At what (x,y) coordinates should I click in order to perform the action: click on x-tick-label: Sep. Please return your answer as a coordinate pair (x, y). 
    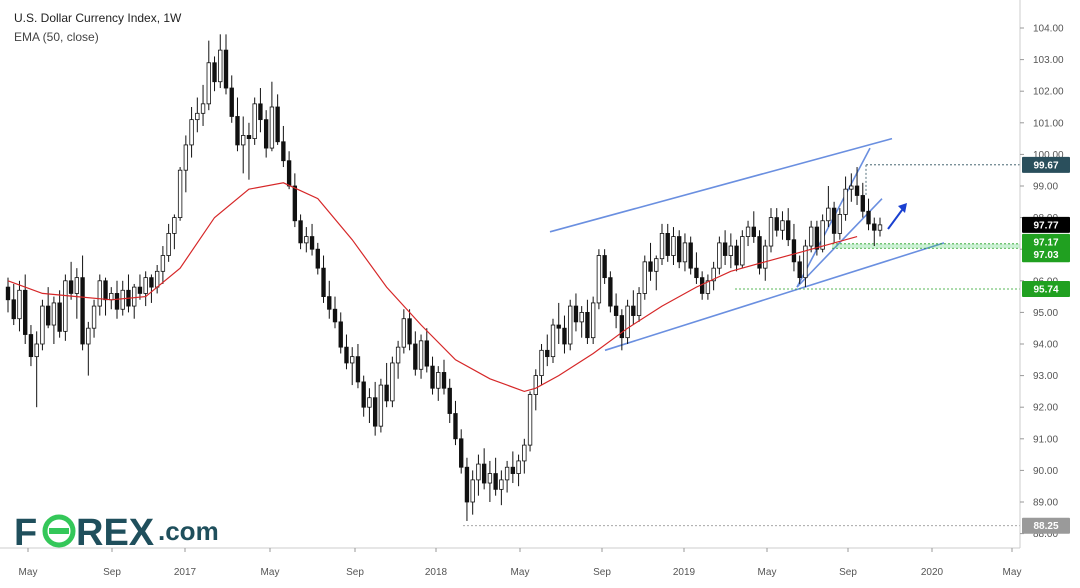
    Looking at the image, I should click on (355, 572).